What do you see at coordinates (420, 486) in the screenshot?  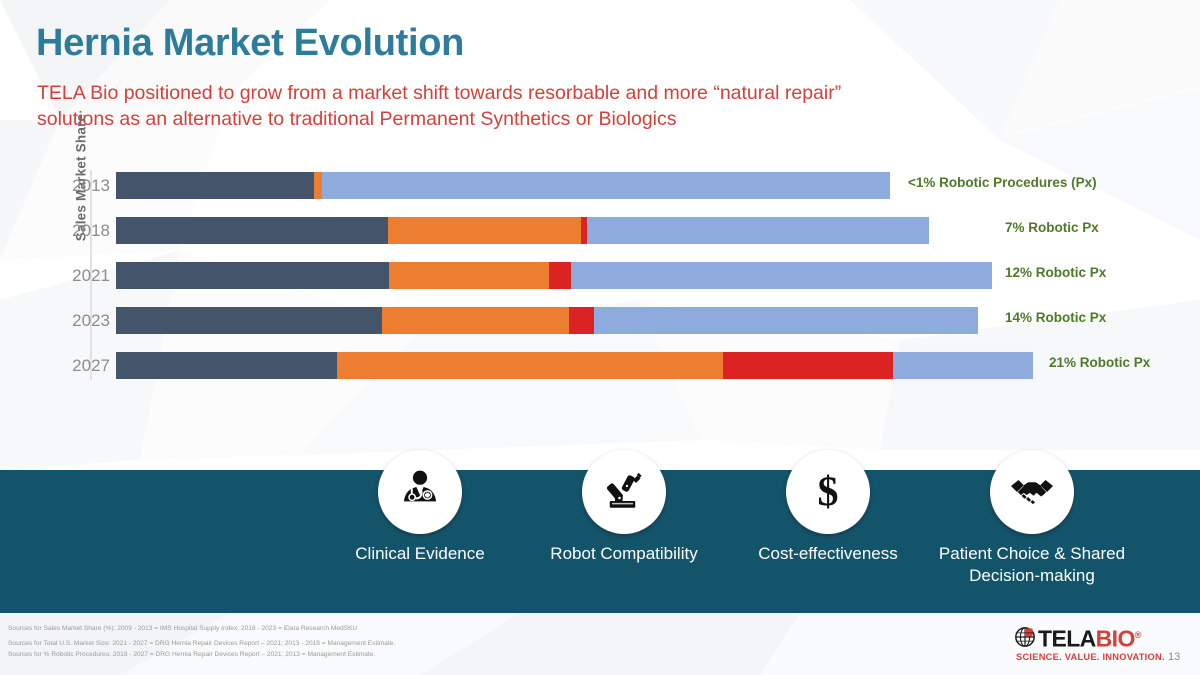 I see `doctor-stethoscope-icon` at bounding box center [420, 486].